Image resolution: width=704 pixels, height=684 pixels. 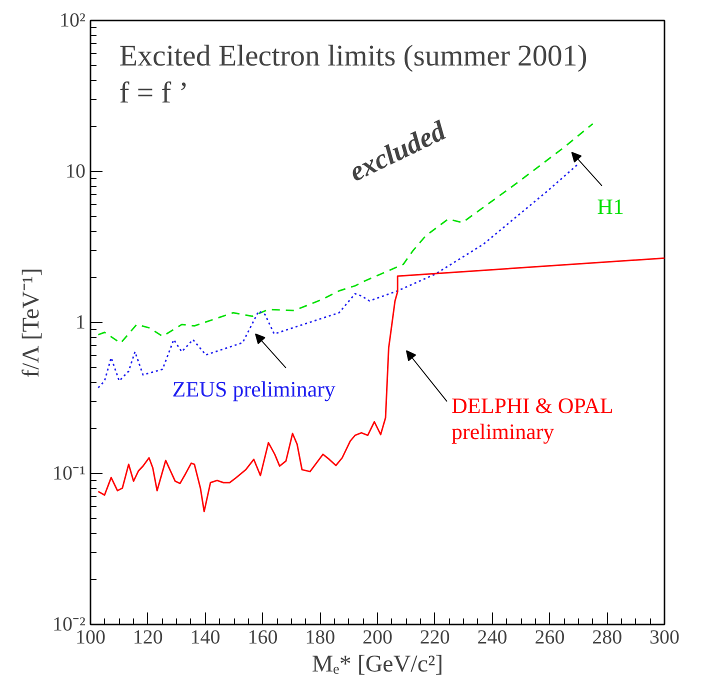 I want to click on y-tick-label: 10², so click(x=73, y=21).